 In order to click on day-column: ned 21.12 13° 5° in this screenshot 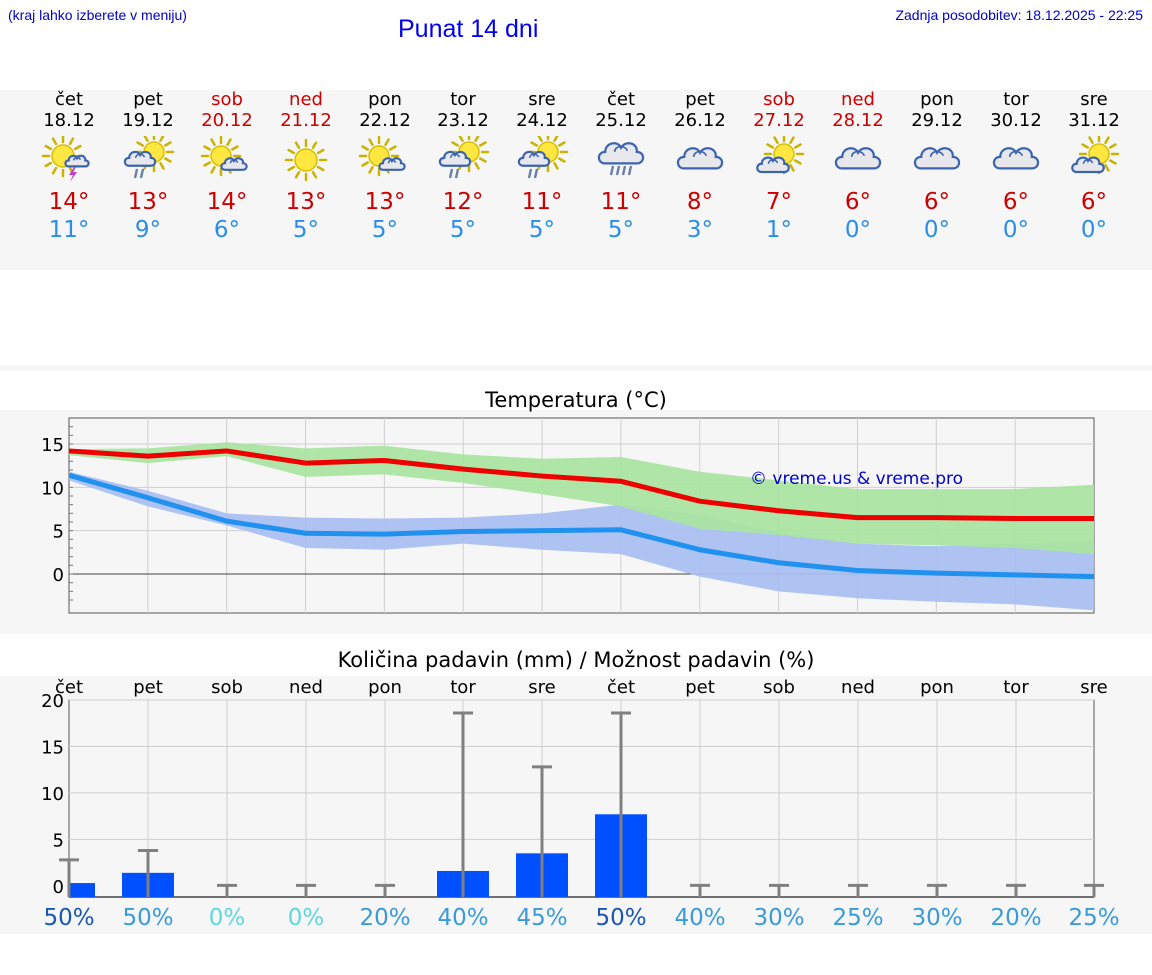, I will do `click(306, 167)`.